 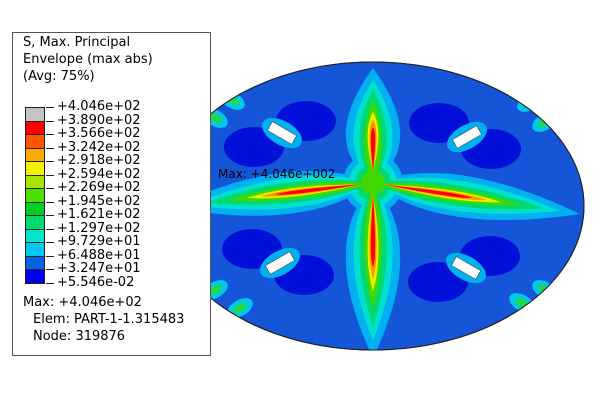 What do you see at coordinates (99, 160) in the screenshot?
I see `legend-label: +2.918e+02` at bounding box center [99, 160].